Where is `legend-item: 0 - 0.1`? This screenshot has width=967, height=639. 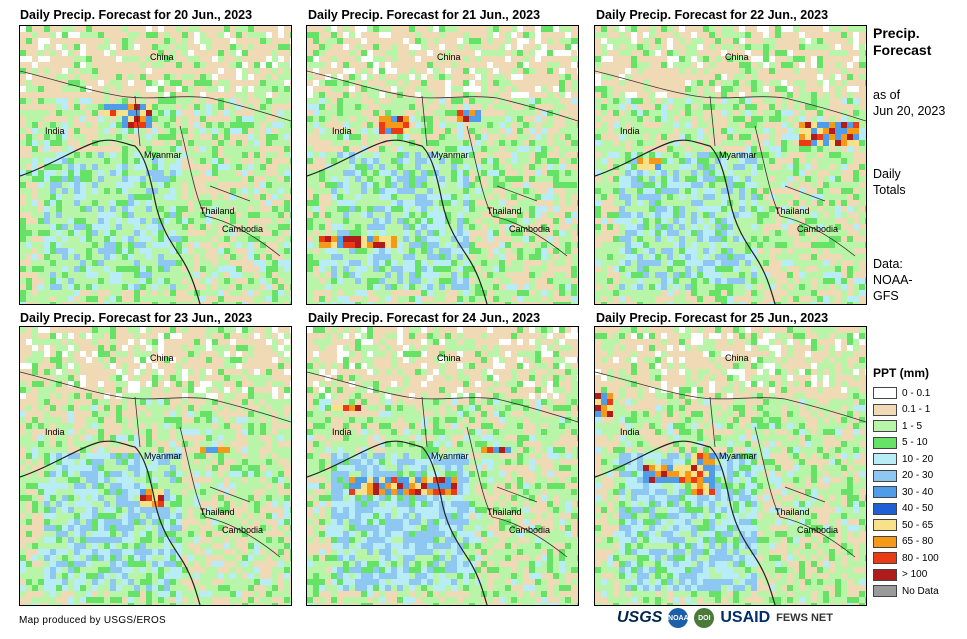 legend-item: 0 - 0.1 is located at coordinates (906, 393).